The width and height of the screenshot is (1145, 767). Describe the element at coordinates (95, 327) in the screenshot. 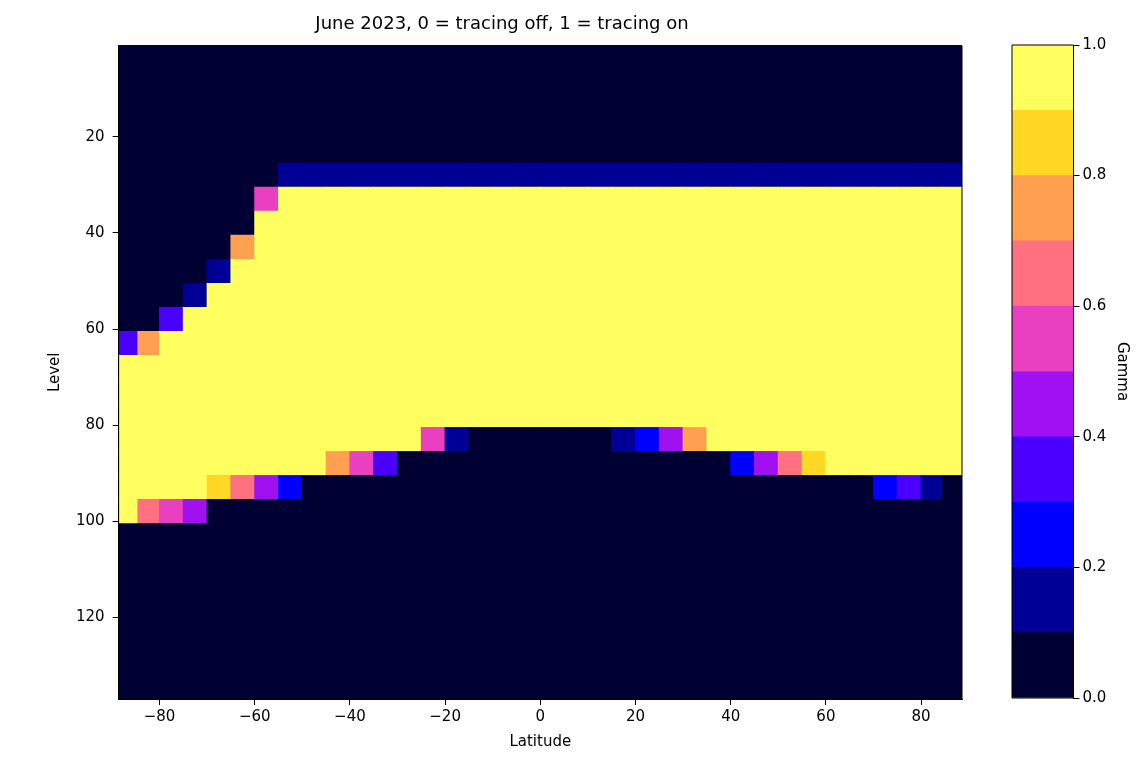

I see `y-tick-label: 60` at that location.